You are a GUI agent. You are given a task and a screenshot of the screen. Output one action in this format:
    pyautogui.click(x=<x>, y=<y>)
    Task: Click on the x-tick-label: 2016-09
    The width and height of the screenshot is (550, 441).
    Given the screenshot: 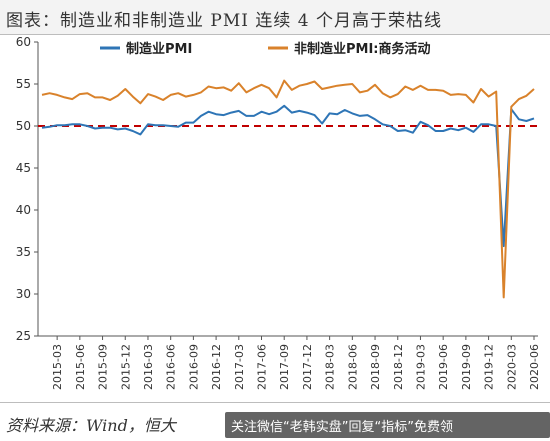 What is the action you would take?
    pyautogui.click(x=193, y=367)
    